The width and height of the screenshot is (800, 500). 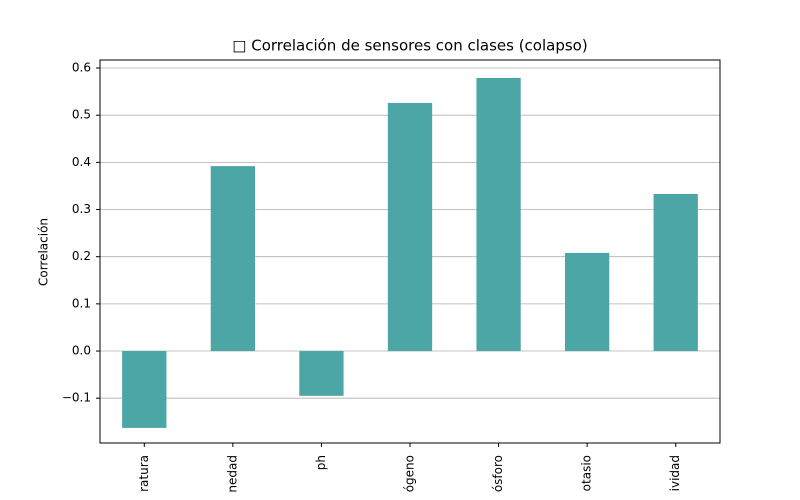 What do you see at coordinates (81, 115) in the screenshot?
I see `y-tick-label: 0.5` at bounding box center [81, 115].